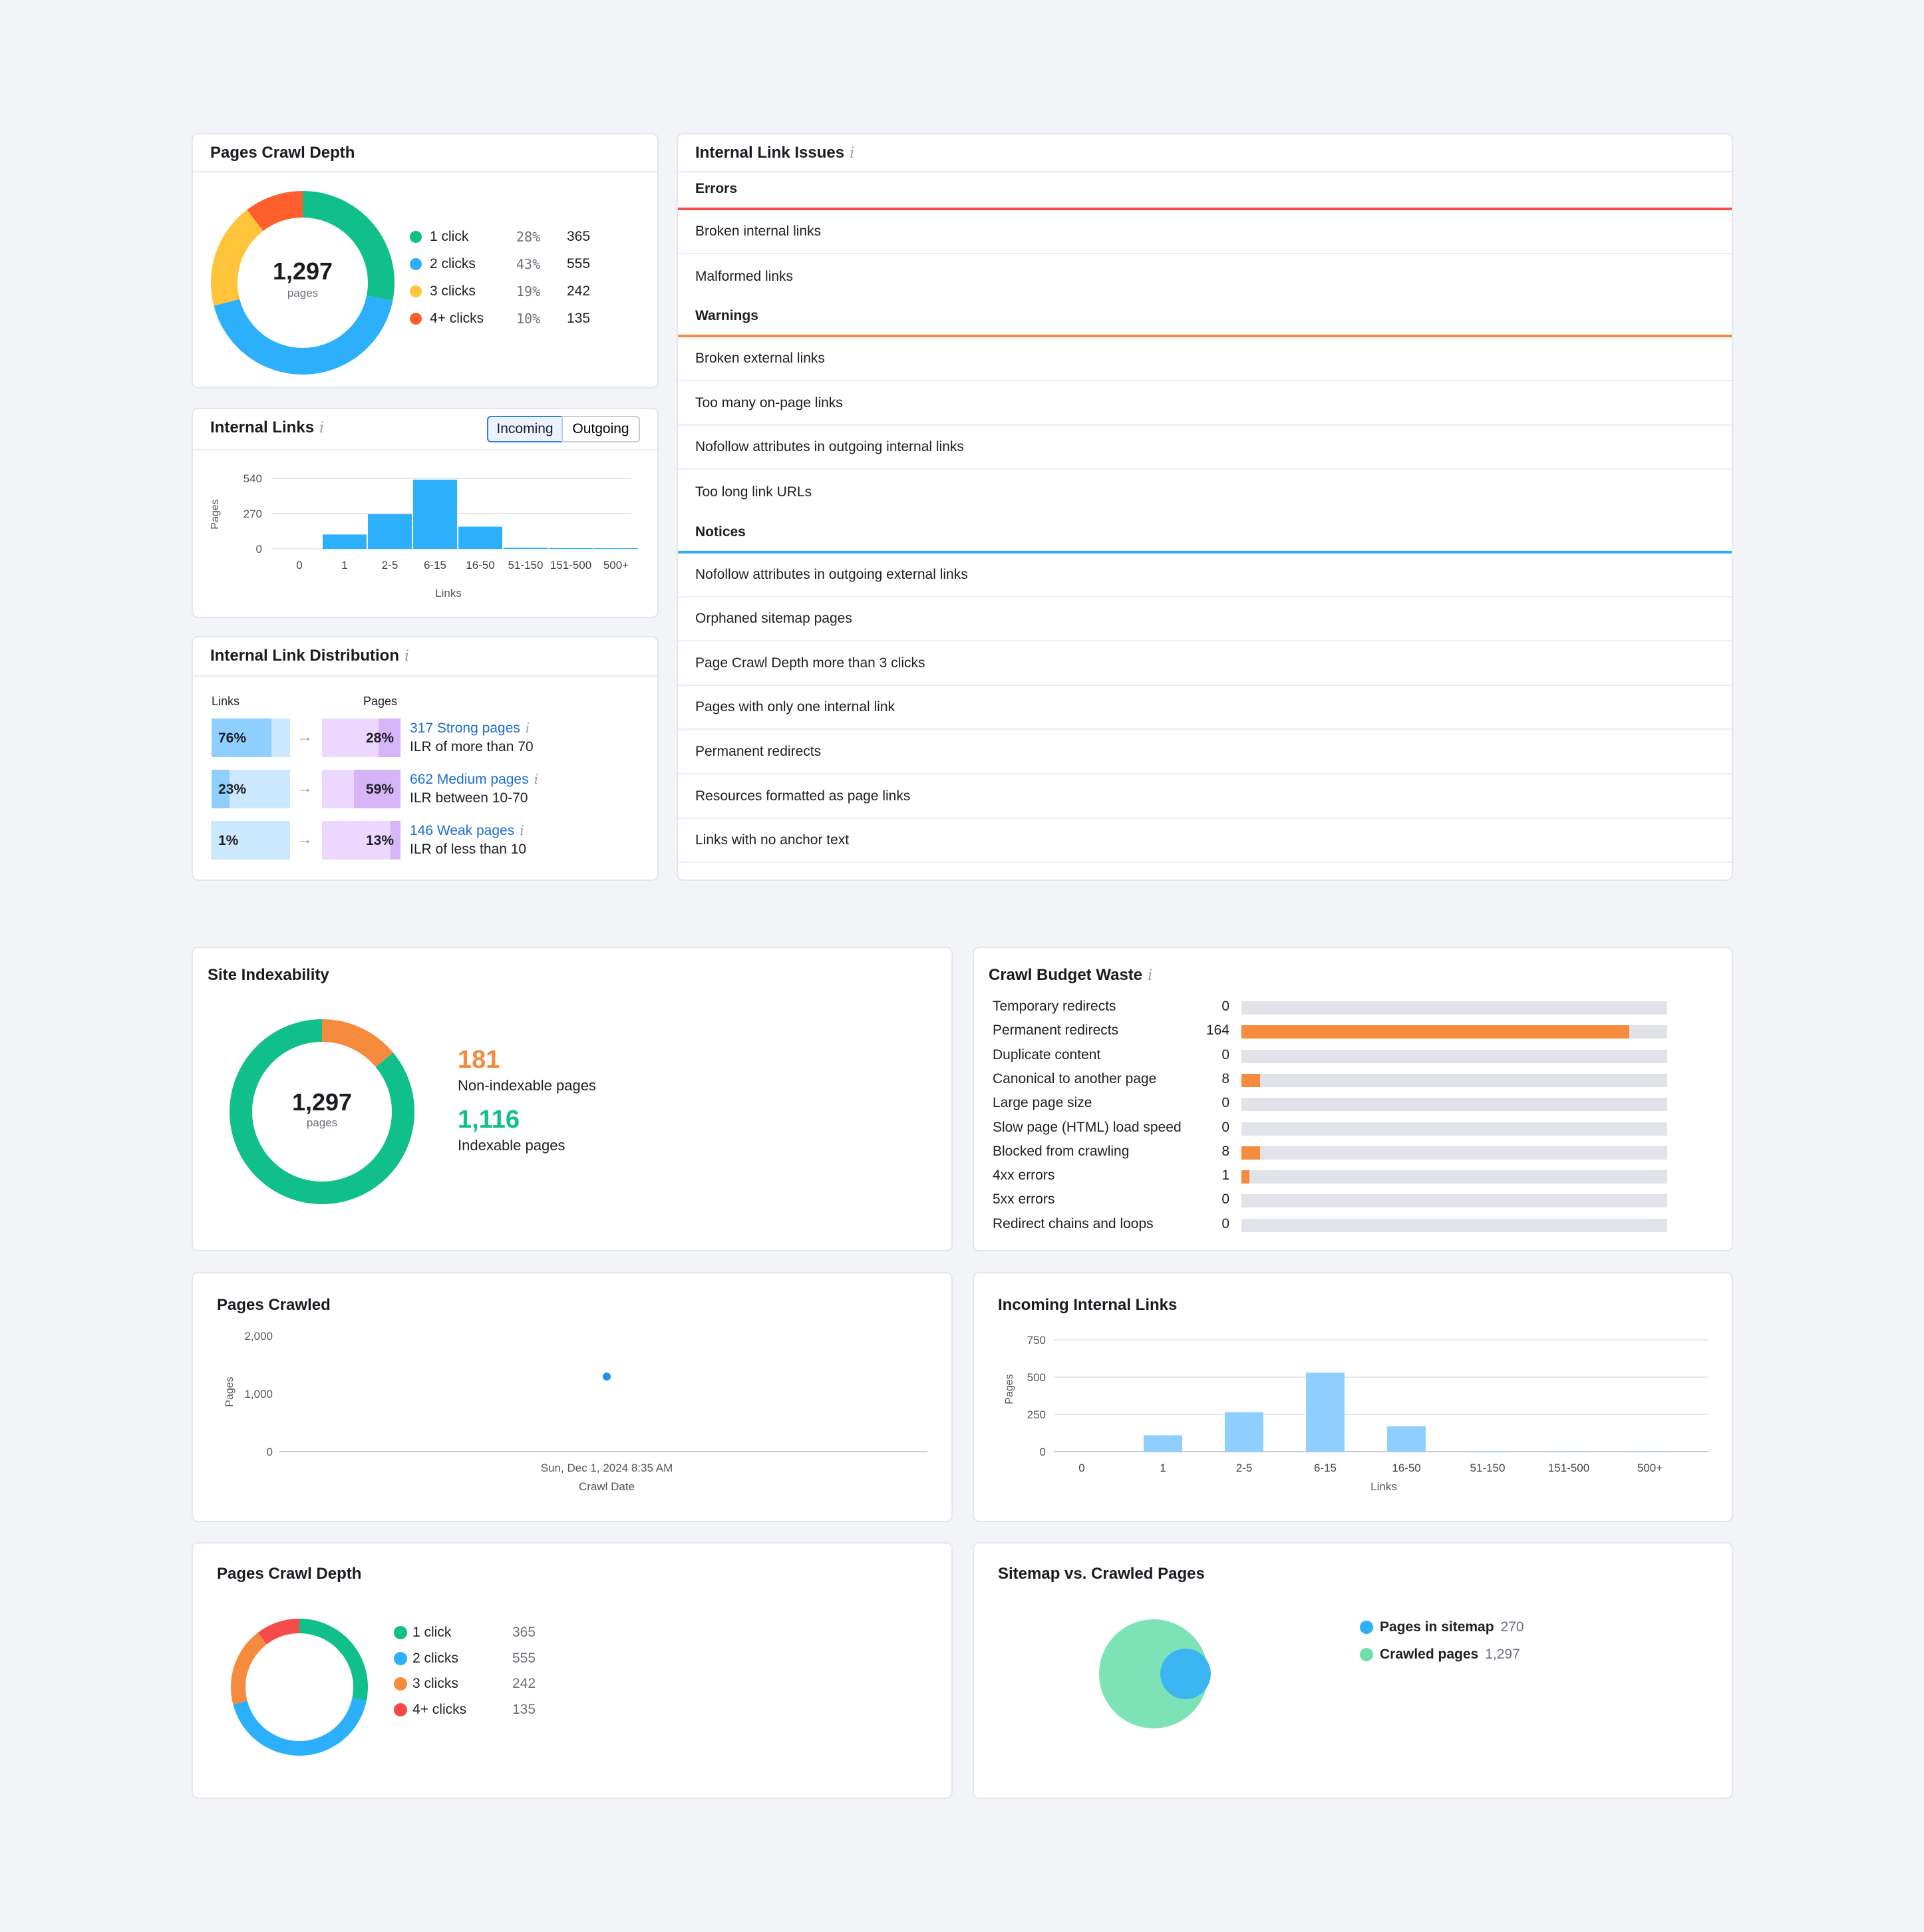 The height and width of the screenshot is (1932, 1924). I want to click on pages-share-value: 59%, so click(379, 789).